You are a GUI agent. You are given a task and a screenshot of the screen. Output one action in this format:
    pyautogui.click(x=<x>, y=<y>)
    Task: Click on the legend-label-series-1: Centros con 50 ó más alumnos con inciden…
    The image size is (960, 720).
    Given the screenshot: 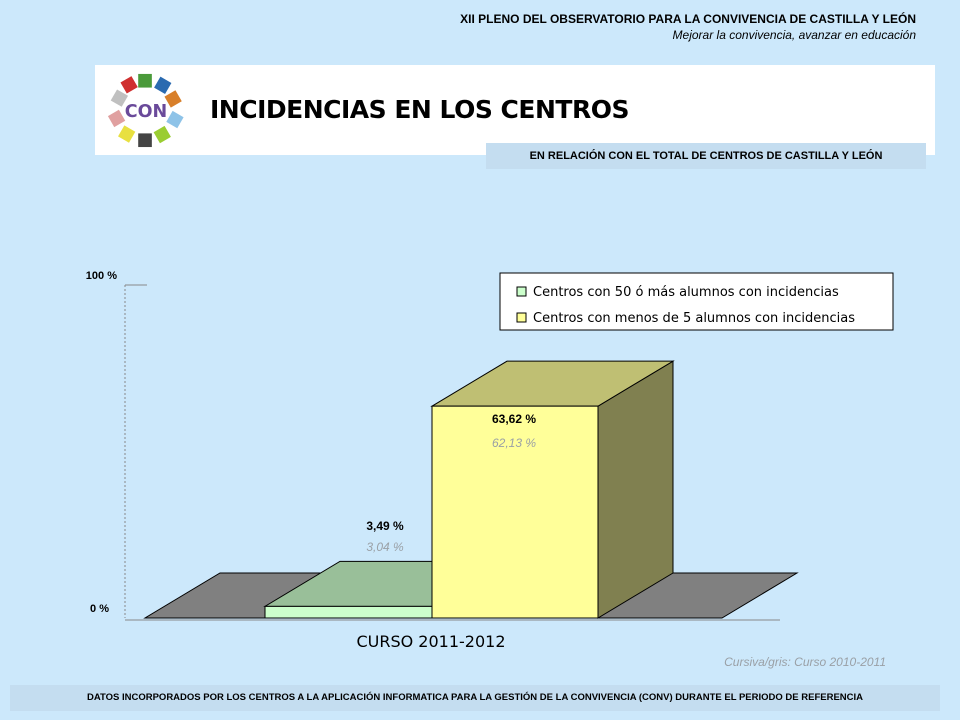 What is the action you would take?
    pyautogui.click(x=686, y=292)
    